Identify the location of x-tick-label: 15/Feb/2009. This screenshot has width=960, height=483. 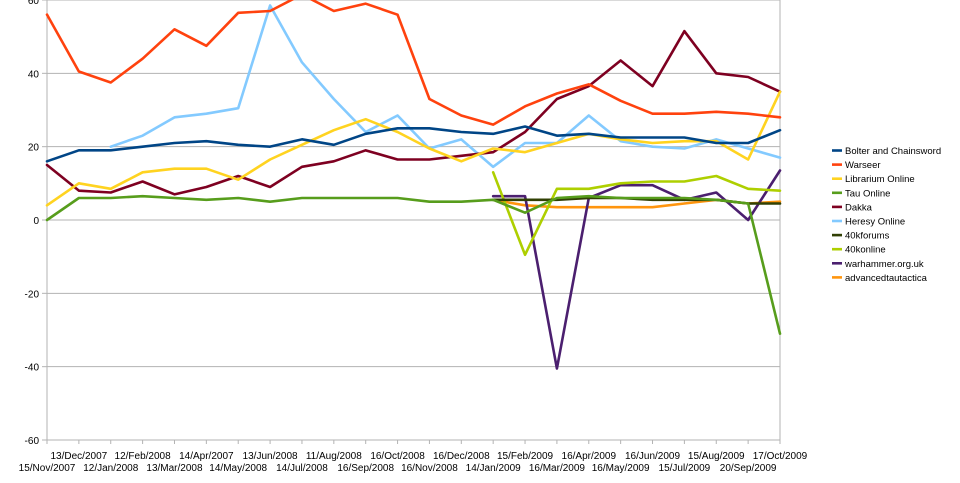
(525, 456).